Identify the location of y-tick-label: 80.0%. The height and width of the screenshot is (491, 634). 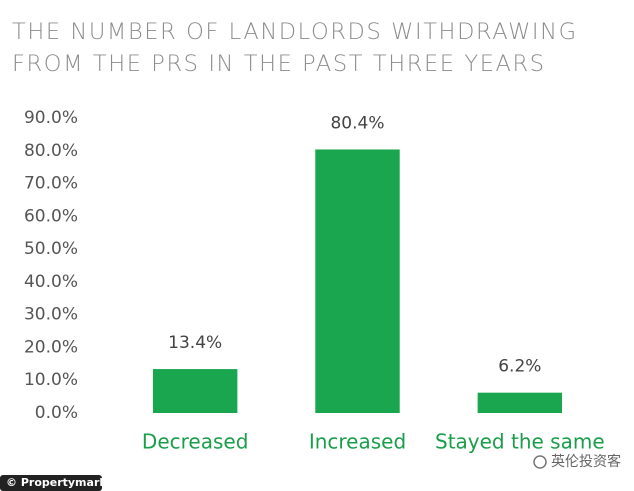
(51, 151).